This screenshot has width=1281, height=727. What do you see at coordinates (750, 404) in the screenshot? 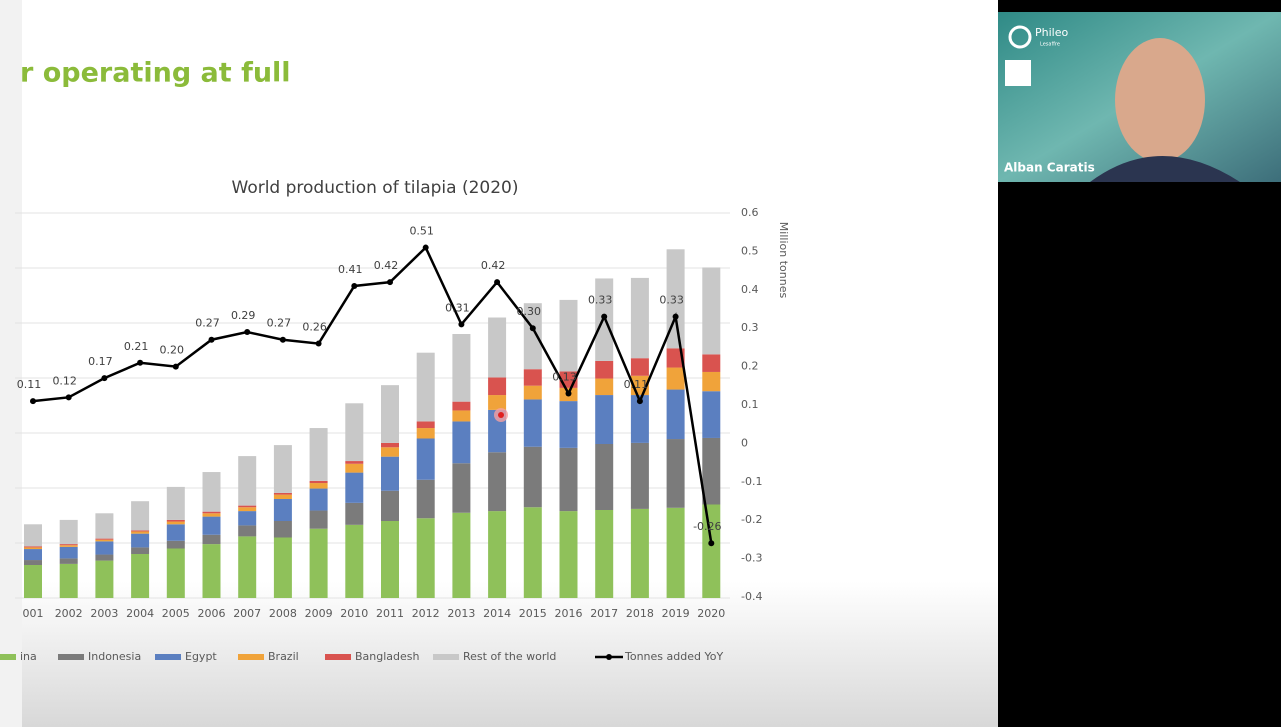
I see `y2-tick-label: 0.1` at bounding box center [750, 404].